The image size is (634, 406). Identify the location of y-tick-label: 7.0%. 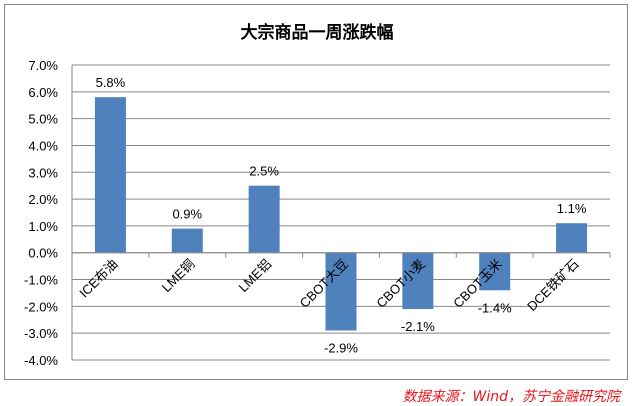
(43, 65).